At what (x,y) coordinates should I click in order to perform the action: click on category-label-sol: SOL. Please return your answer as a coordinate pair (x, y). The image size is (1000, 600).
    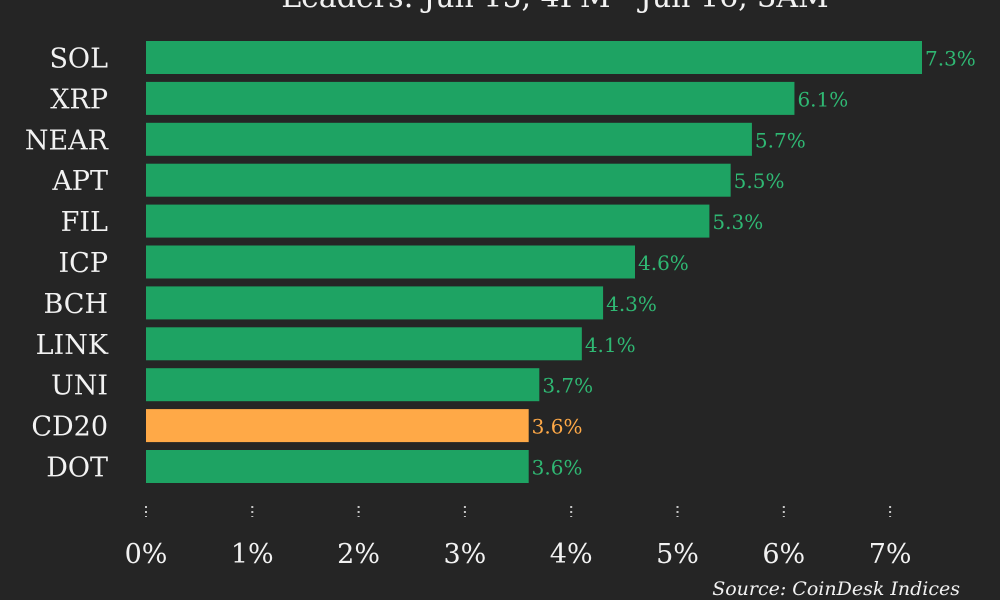
    Looking at the image, I should click on (78, 59).